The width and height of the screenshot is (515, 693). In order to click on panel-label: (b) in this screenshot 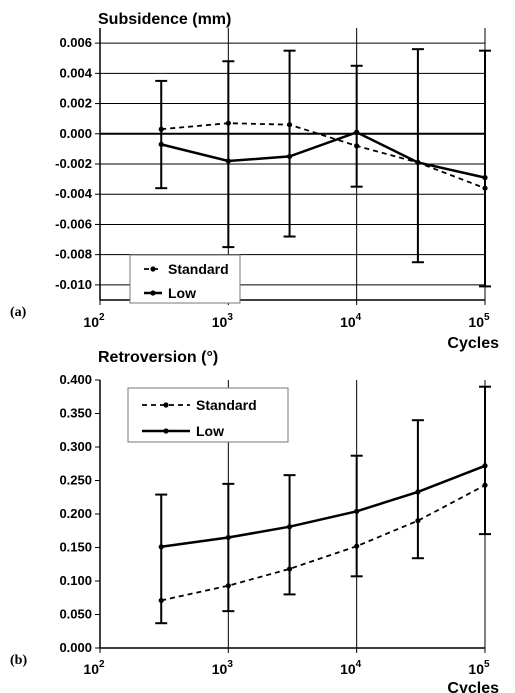, I will do `click(18, 660)`.